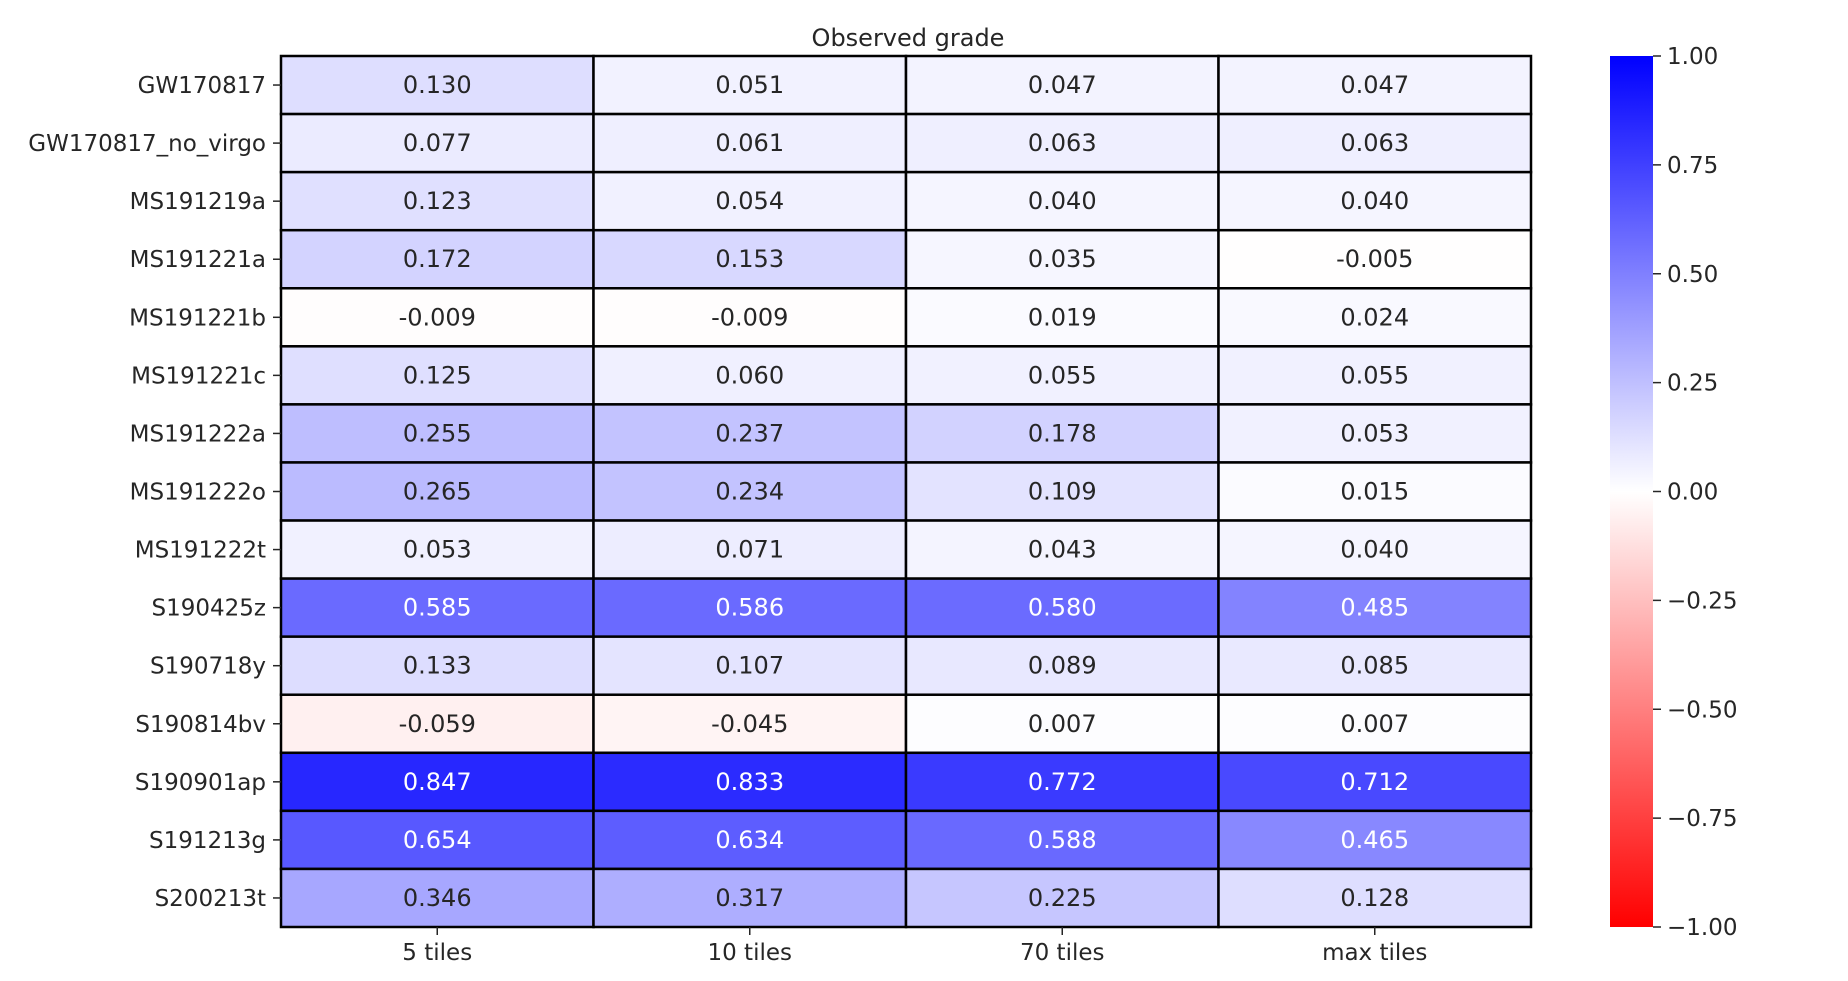  Describe the element at coordinates (749, 953) in the screenshot. I see `column-tick-label: 10 tiles` at that location.